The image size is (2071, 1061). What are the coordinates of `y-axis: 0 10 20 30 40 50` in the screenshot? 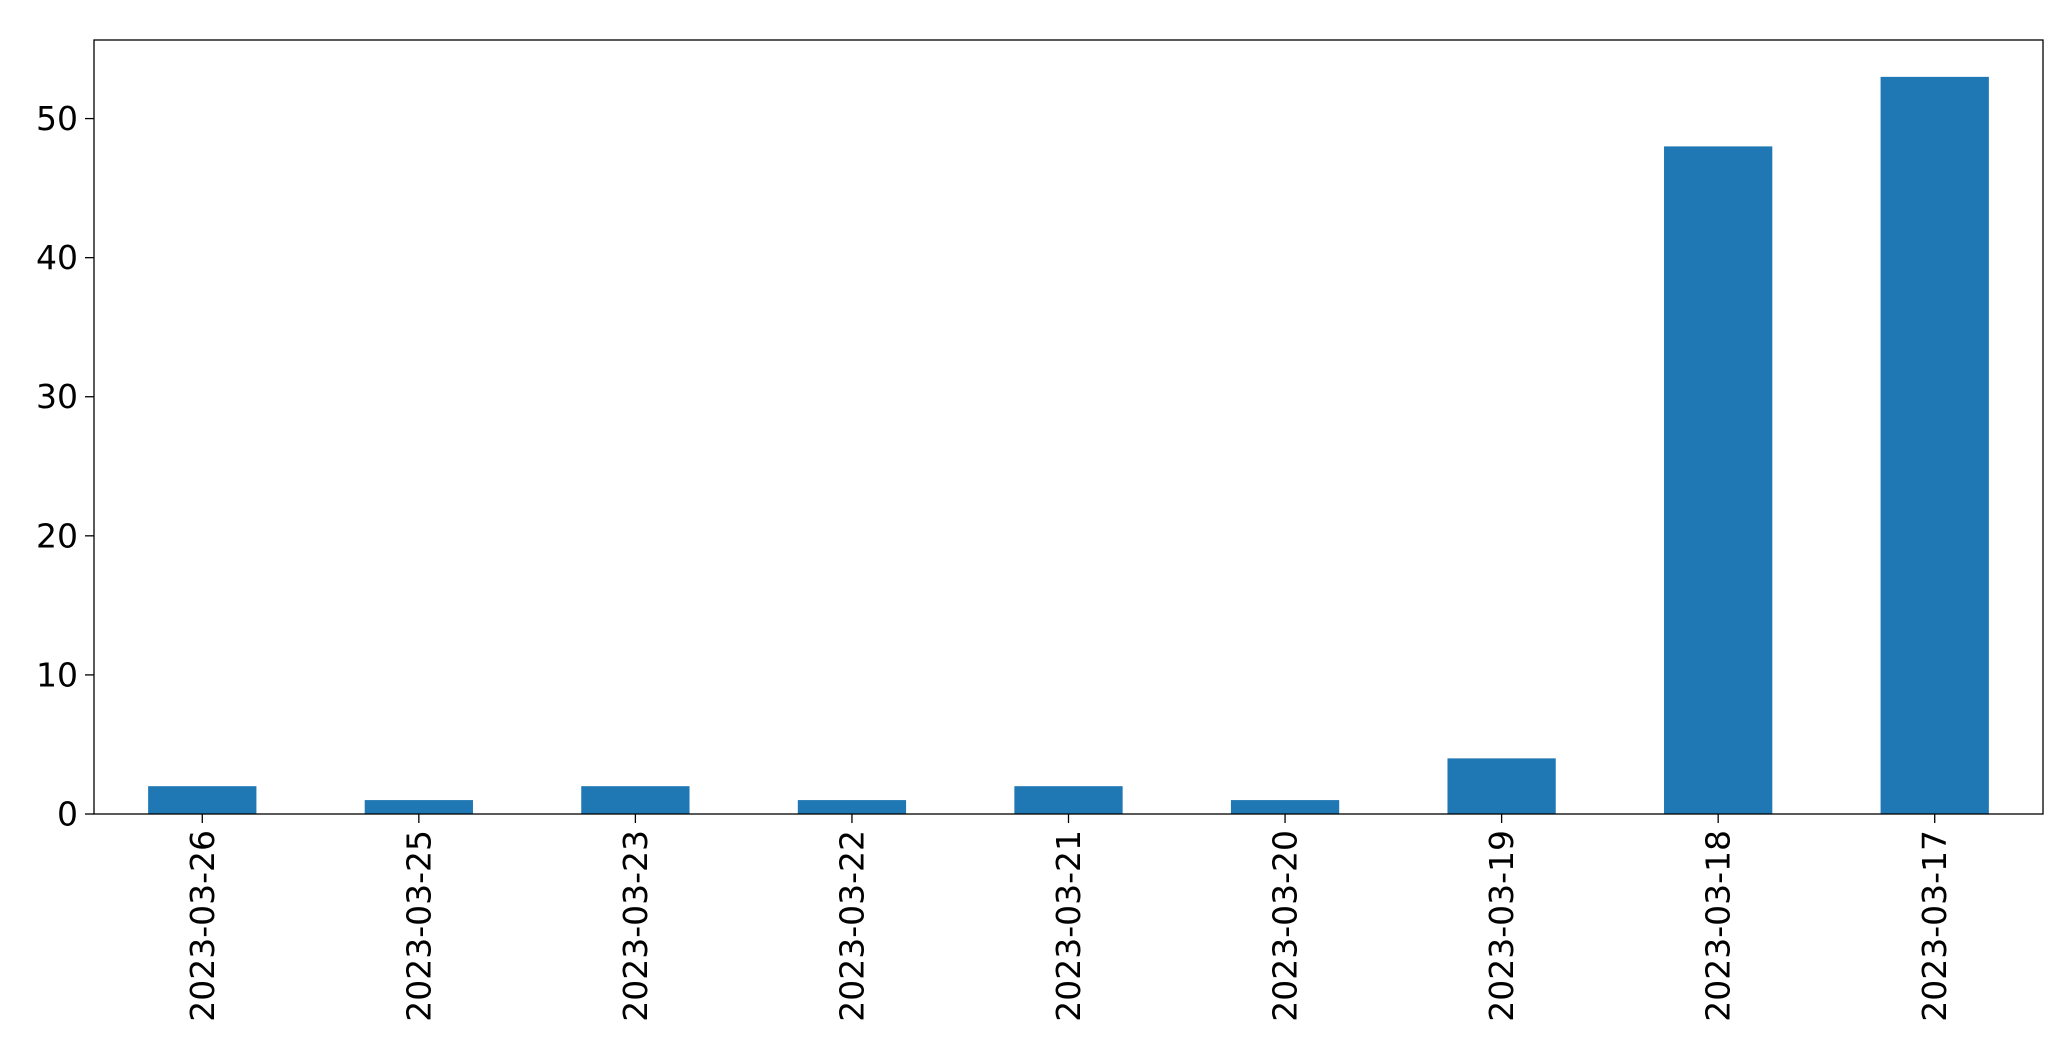 It's located at (65, 466).